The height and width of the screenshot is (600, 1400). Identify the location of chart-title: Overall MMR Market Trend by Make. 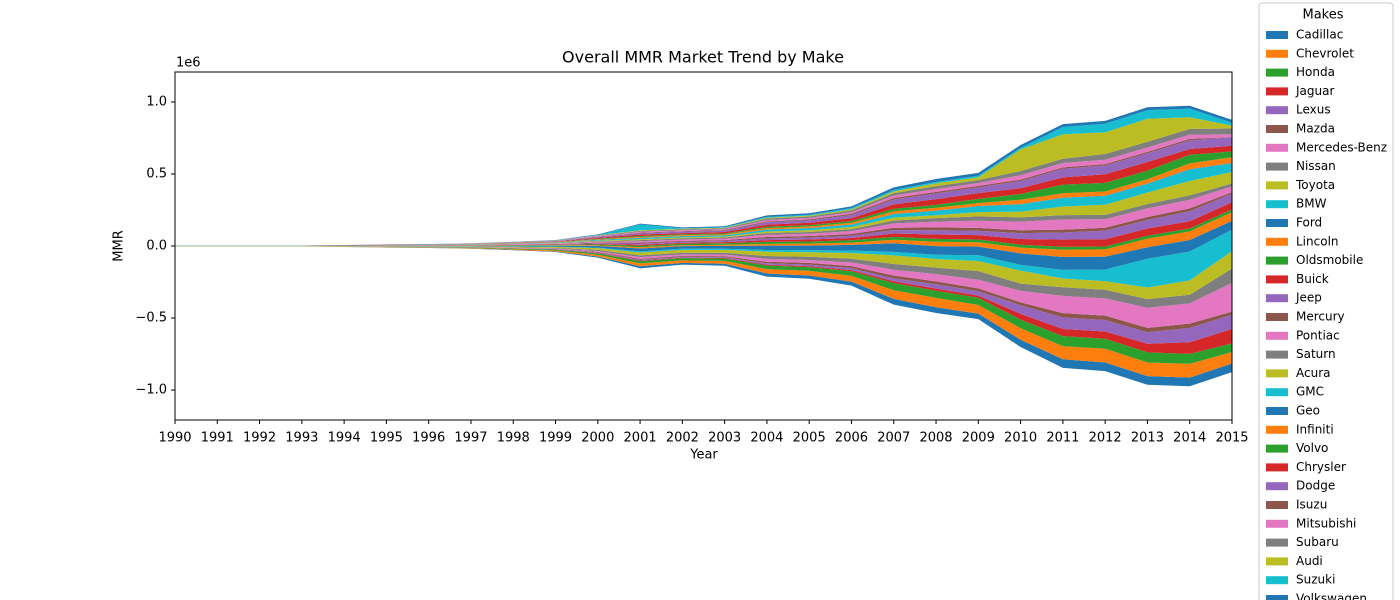
(703, 57).